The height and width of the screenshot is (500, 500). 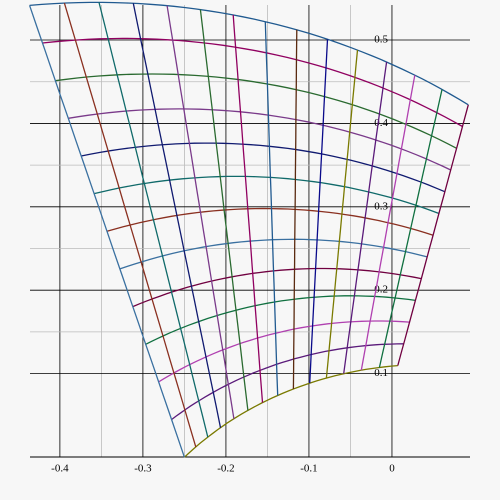 I want to click on x-tick-label: 0, so click(x=392, y=469).